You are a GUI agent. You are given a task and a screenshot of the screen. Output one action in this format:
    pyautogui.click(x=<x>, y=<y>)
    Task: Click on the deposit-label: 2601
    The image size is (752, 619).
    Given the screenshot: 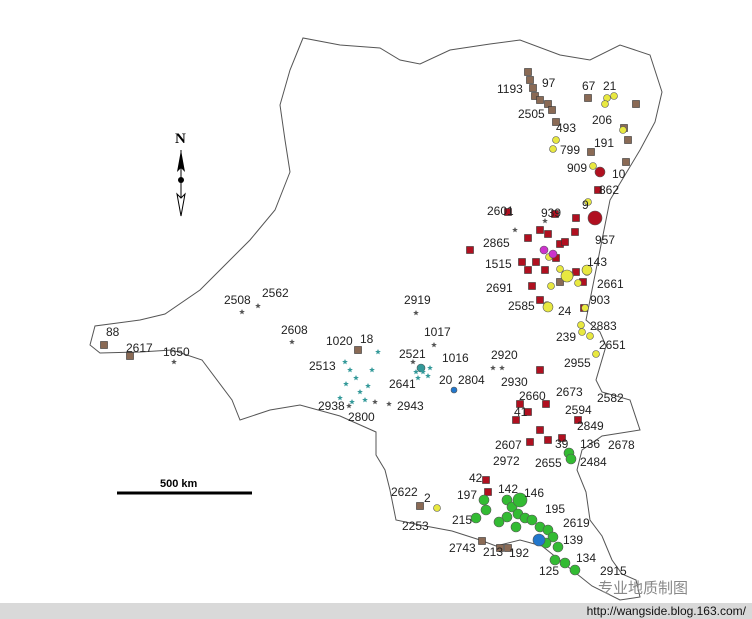 What is the action you would take?
    pyautogui.click(x=500, y=211)
    